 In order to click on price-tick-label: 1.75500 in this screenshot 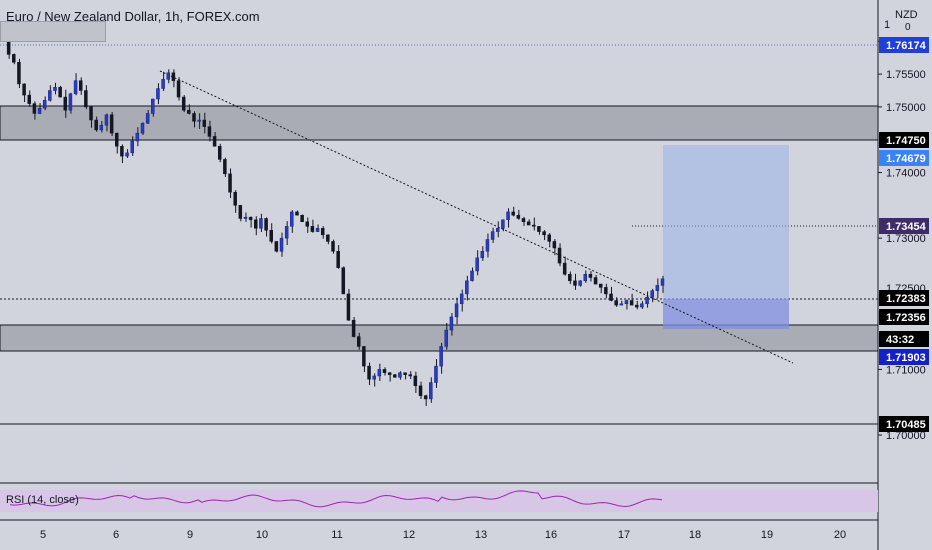, I will do `click(906, 75)`.